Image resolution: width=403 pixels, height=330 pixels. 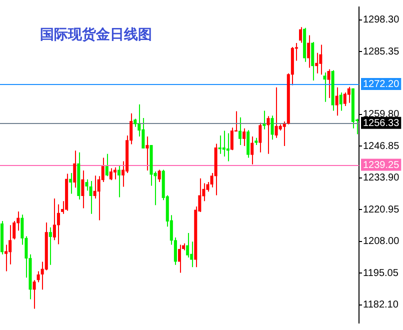 What do you see at coordinates (381, 146) in the screenshot?
I see `y-tick-label: 1246.85` at bounding box center [381, 146].